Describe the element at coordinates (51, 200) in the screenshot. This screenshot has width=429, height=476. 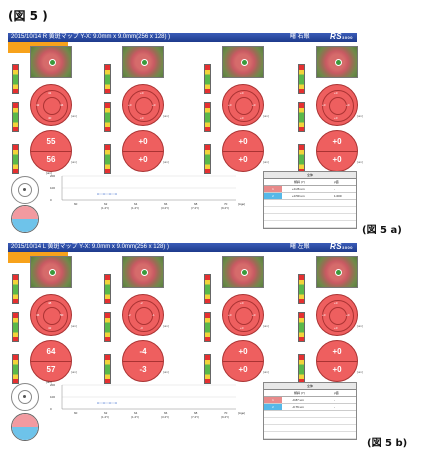
I see `y-tick-label: 0` at that location.